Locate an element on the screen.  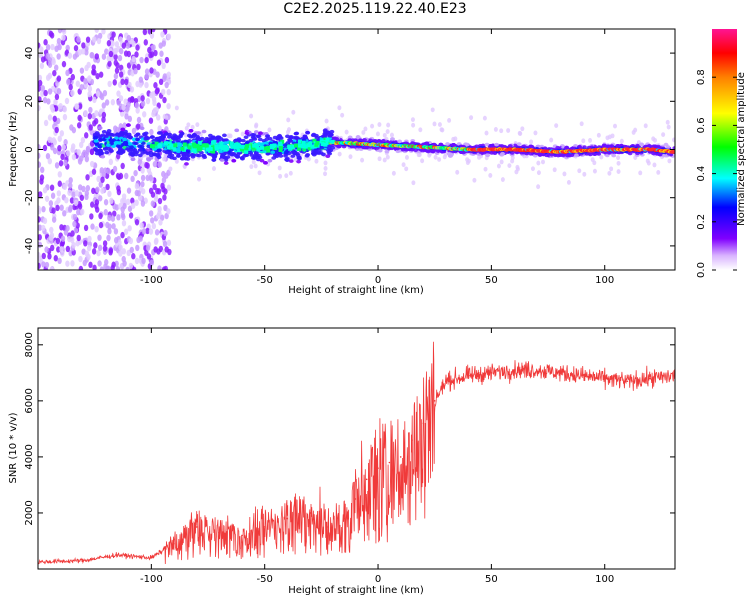
spectrogram-xtick-label: 100 is located at coordinates (604, 280).